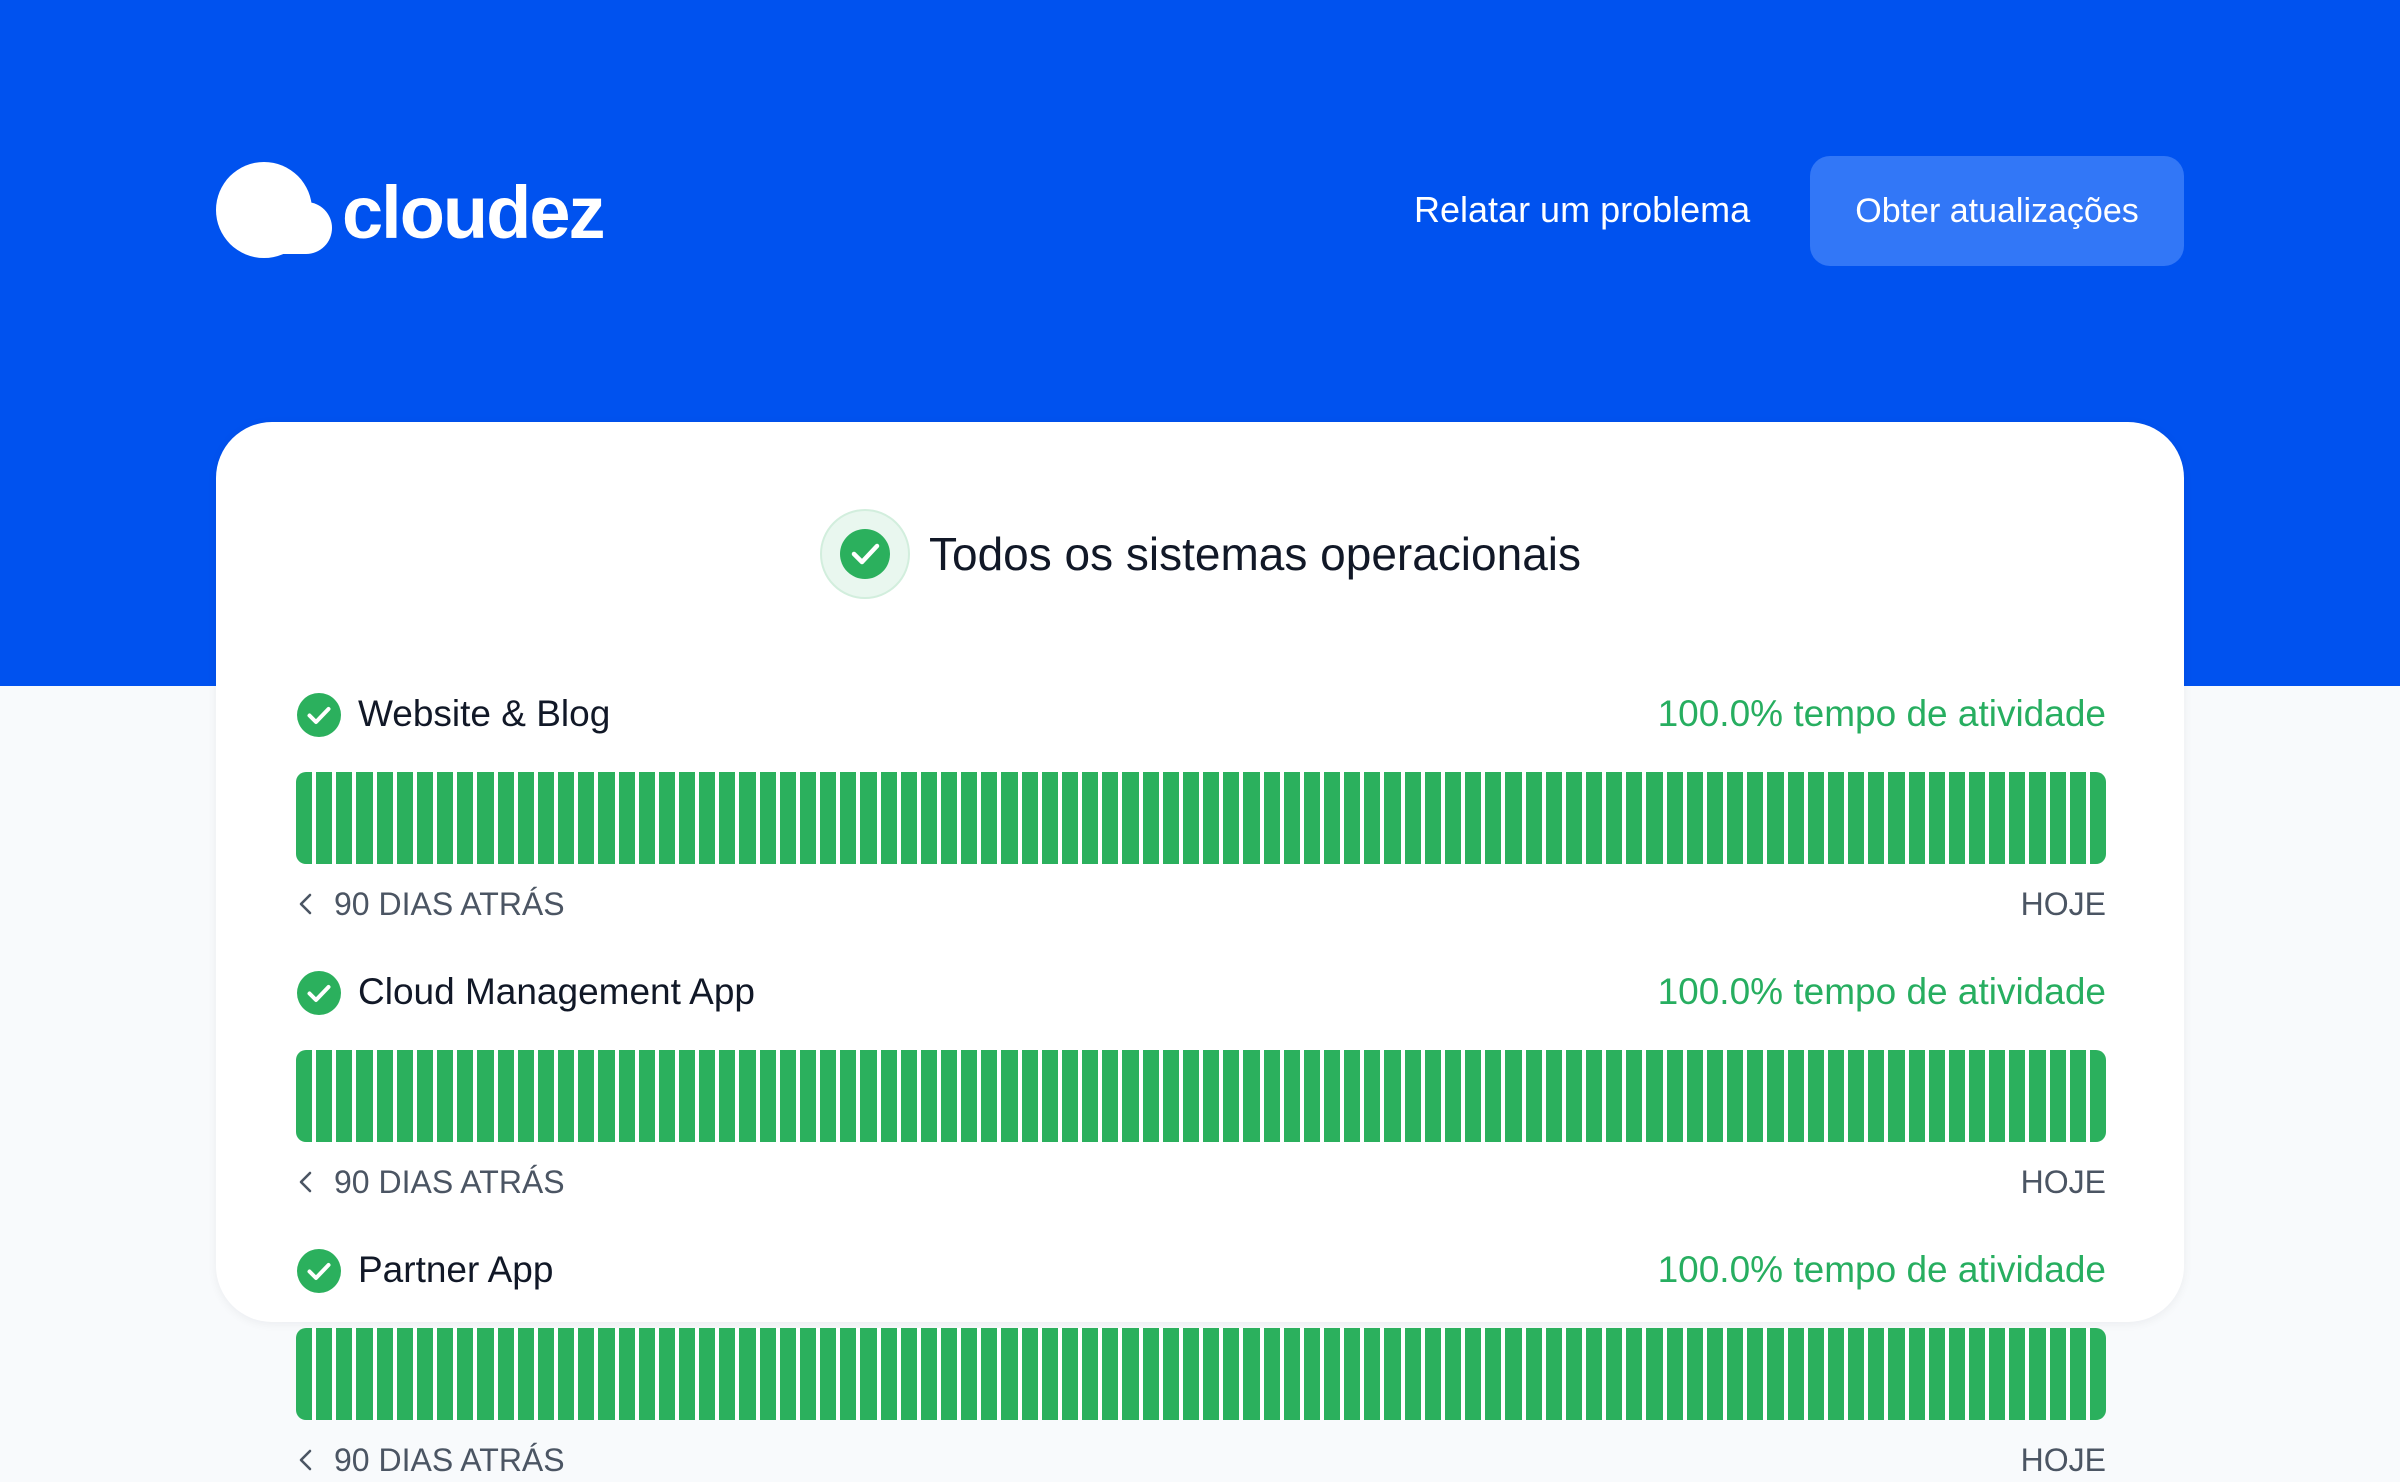 The image size is (2400, 1482). I want to click on get-updates-button: Obter atualizações, so click(1997, 211).